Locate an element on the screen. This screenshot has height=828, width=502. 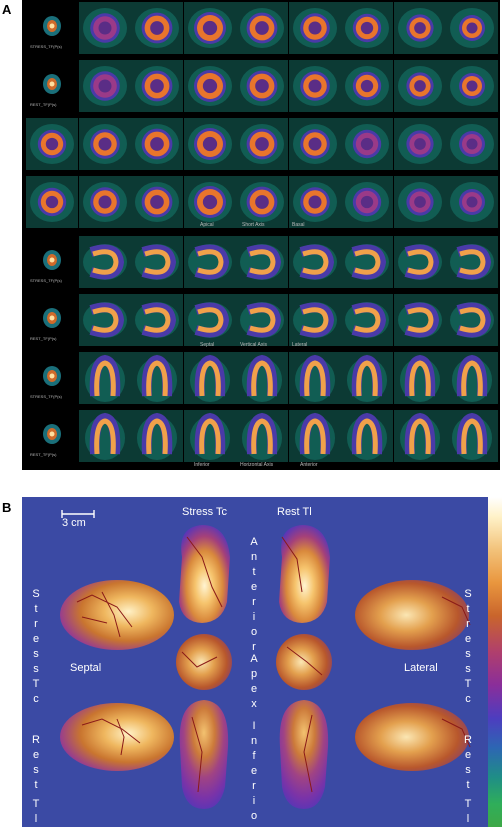
heart-apex-stress is located at coordinates (204, 662).